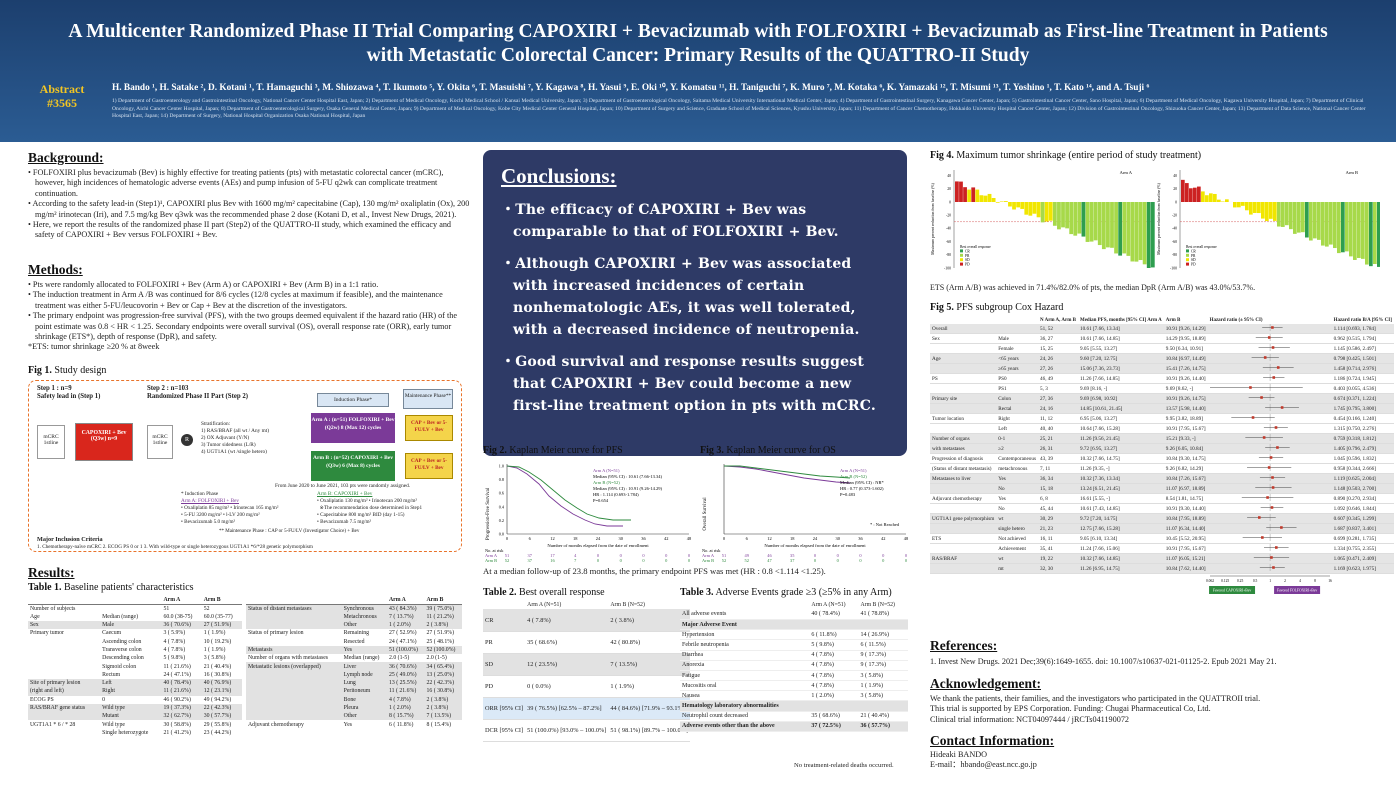 The image size is (1396, 793). I want to click on table-row: Anorexia 4 ( 7.8%) 9 ( 17.3%), so click(794, 665).